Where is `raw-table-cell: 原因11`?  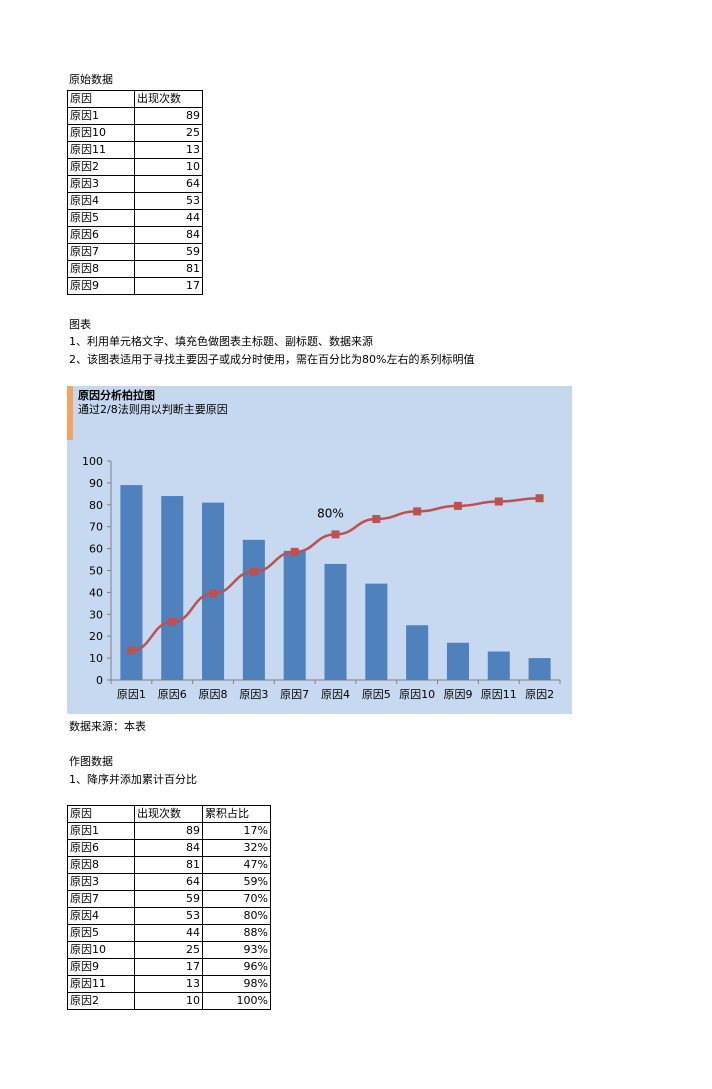 raw-table-cell: 原因11 is located at coordinates (101, 150).